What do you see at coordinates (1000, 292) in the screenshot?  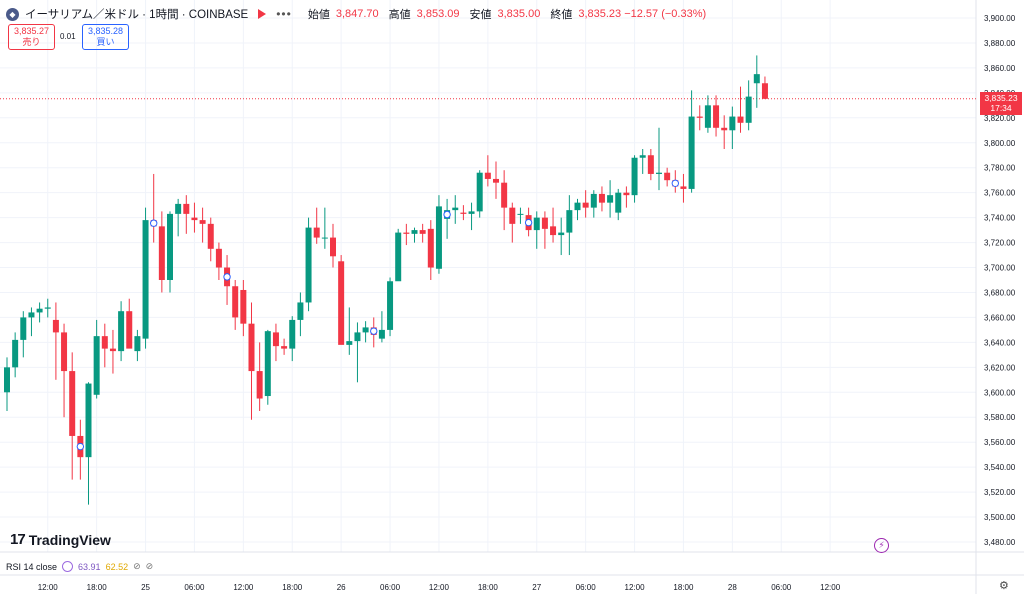 I see `y-tick-label: 3,680.00` at bounding box center [1000, 292].